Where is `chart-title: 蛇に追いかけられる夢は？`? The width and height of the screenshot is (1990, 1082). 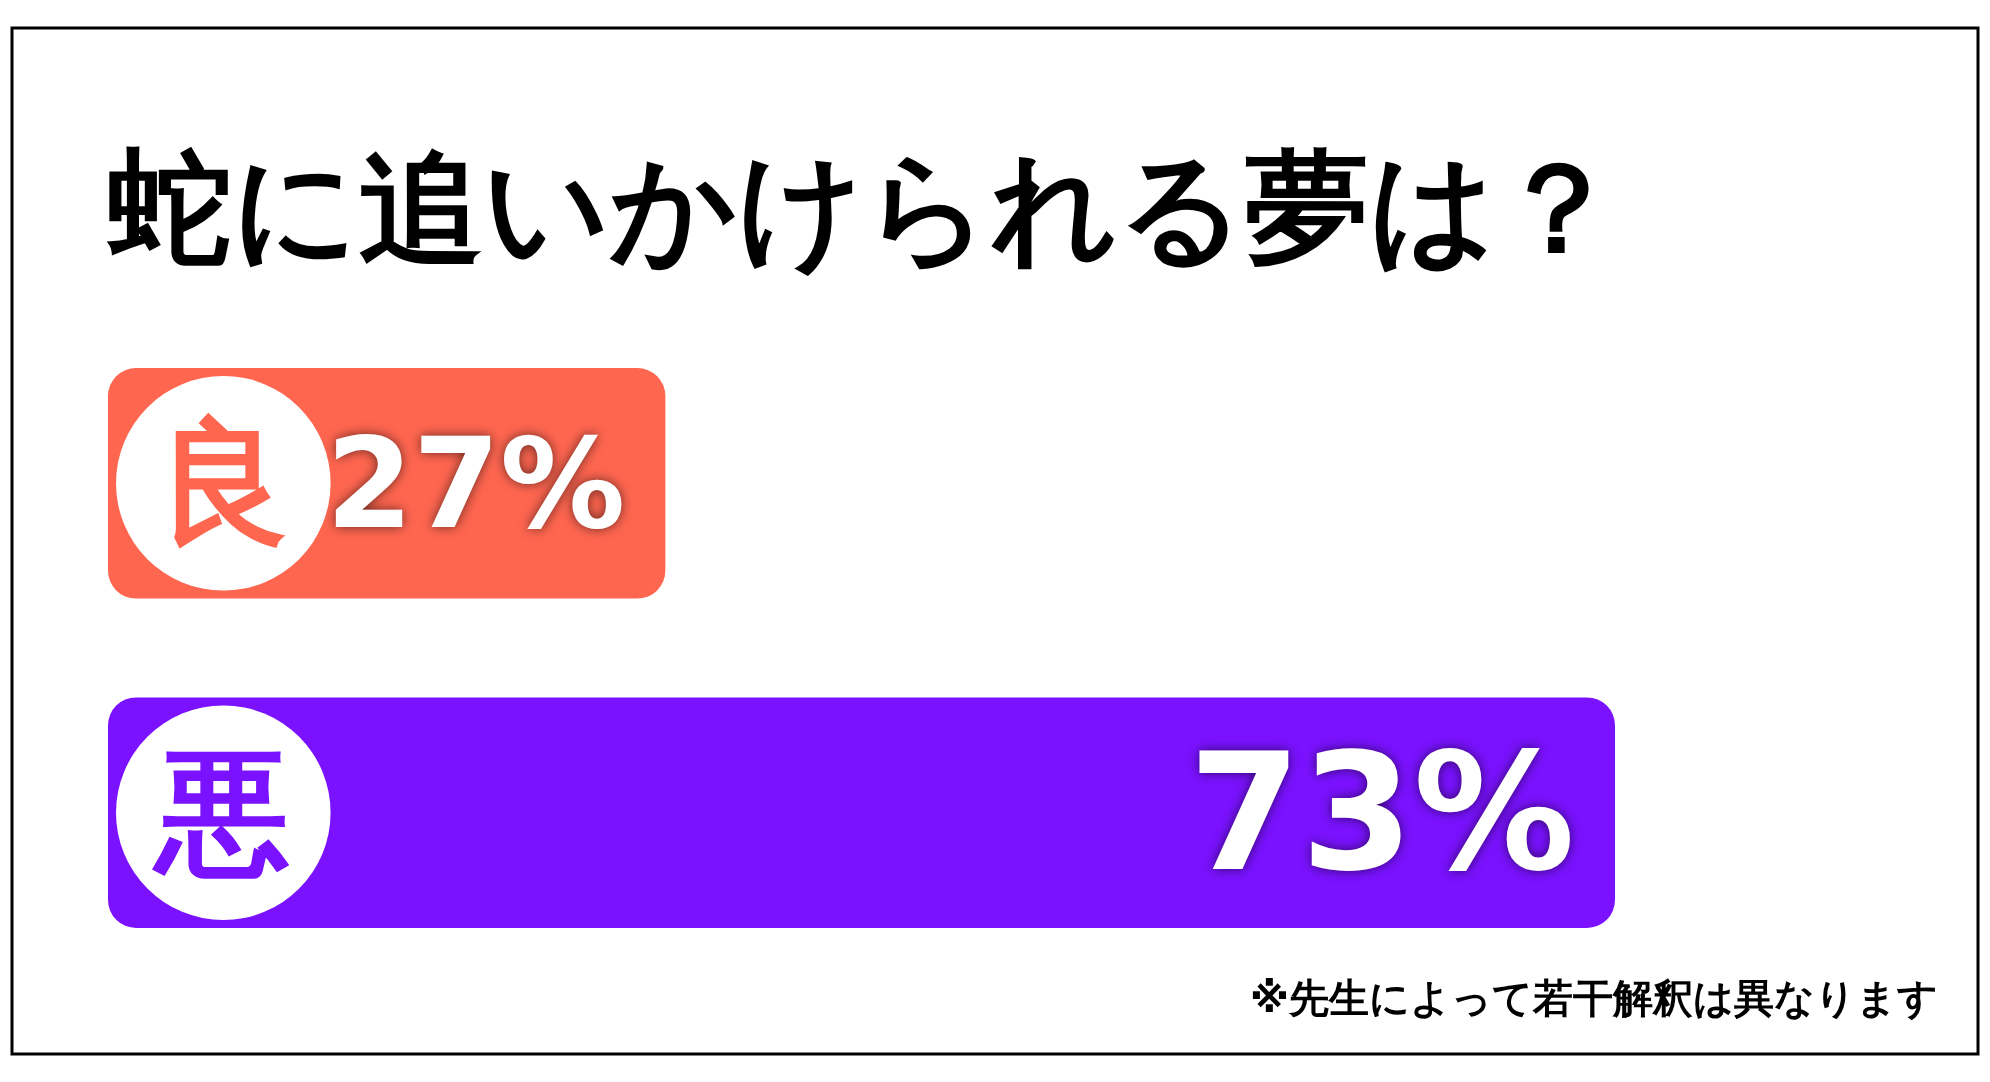
chart-title: 蛇に追いかけられる夢は？ is located at coordinates (863, 208).